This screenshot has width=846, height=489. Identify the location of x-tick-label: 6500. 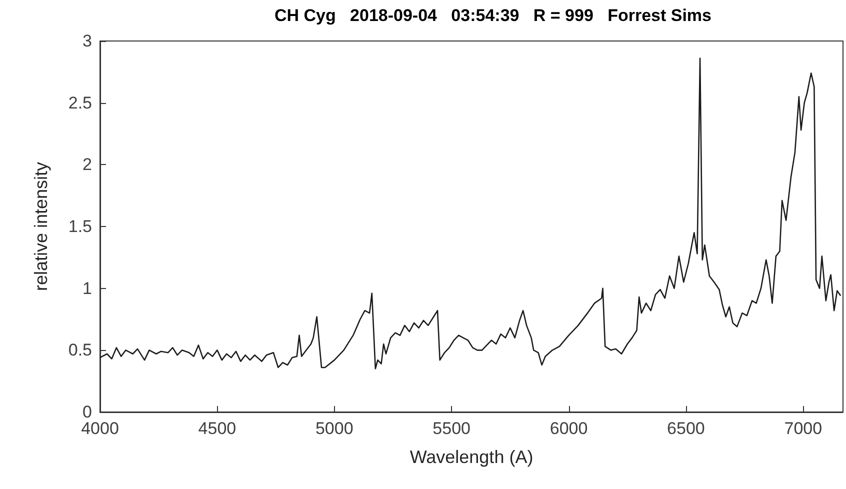
(686, 428).